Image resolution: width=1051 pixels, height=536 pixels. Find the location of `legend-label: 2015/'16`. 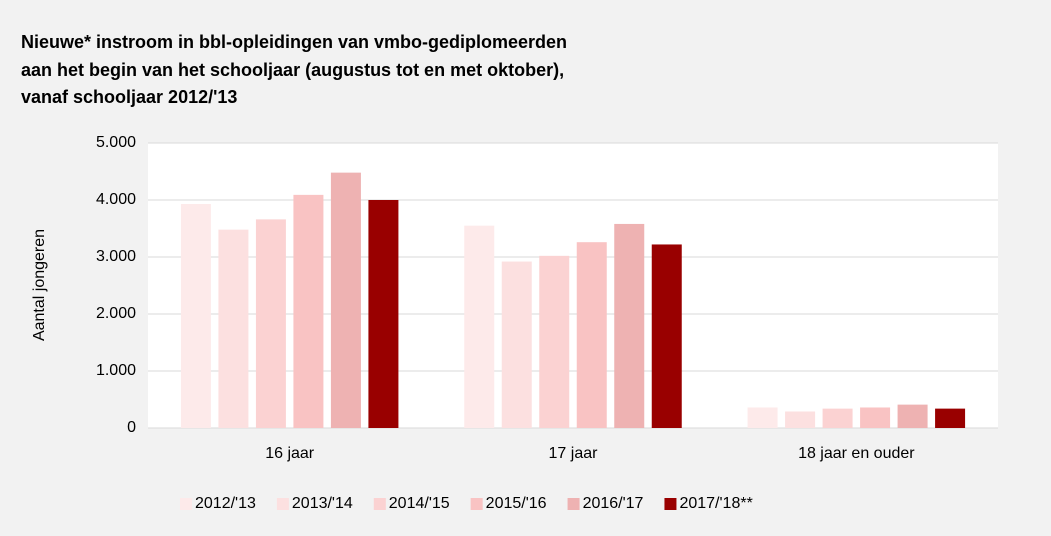

legend-label: 2015/'16 is located at coordinates (516, 503).